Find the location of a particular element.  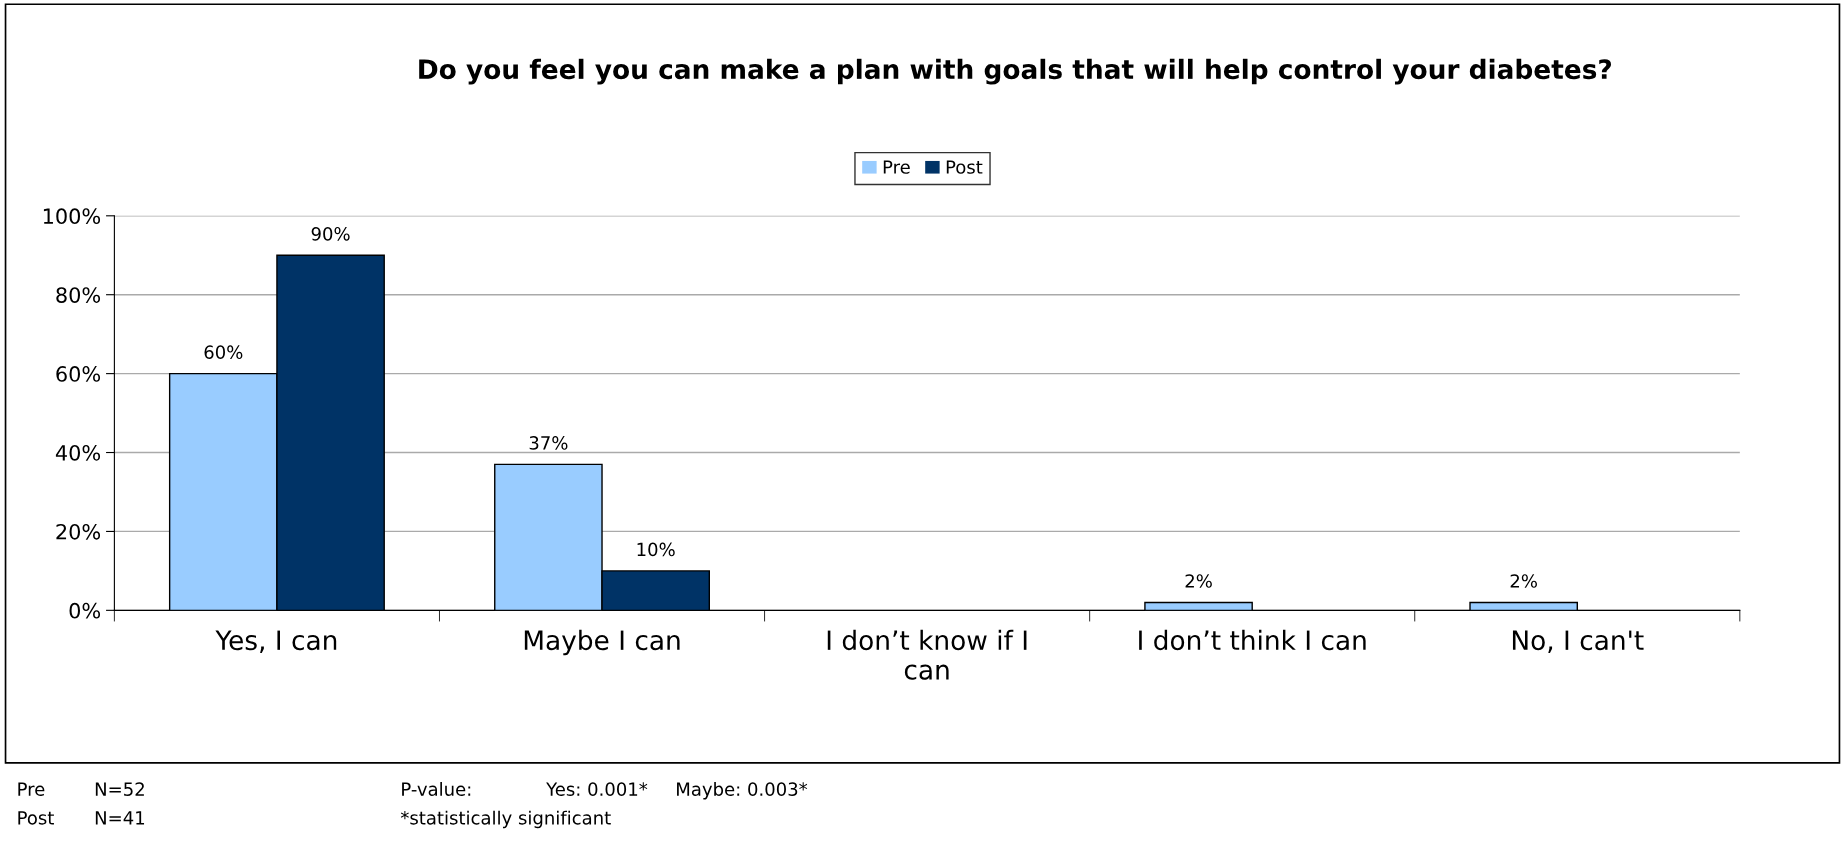

x-tick-label: I don’t think I can is located at coordinates (1252, 640).